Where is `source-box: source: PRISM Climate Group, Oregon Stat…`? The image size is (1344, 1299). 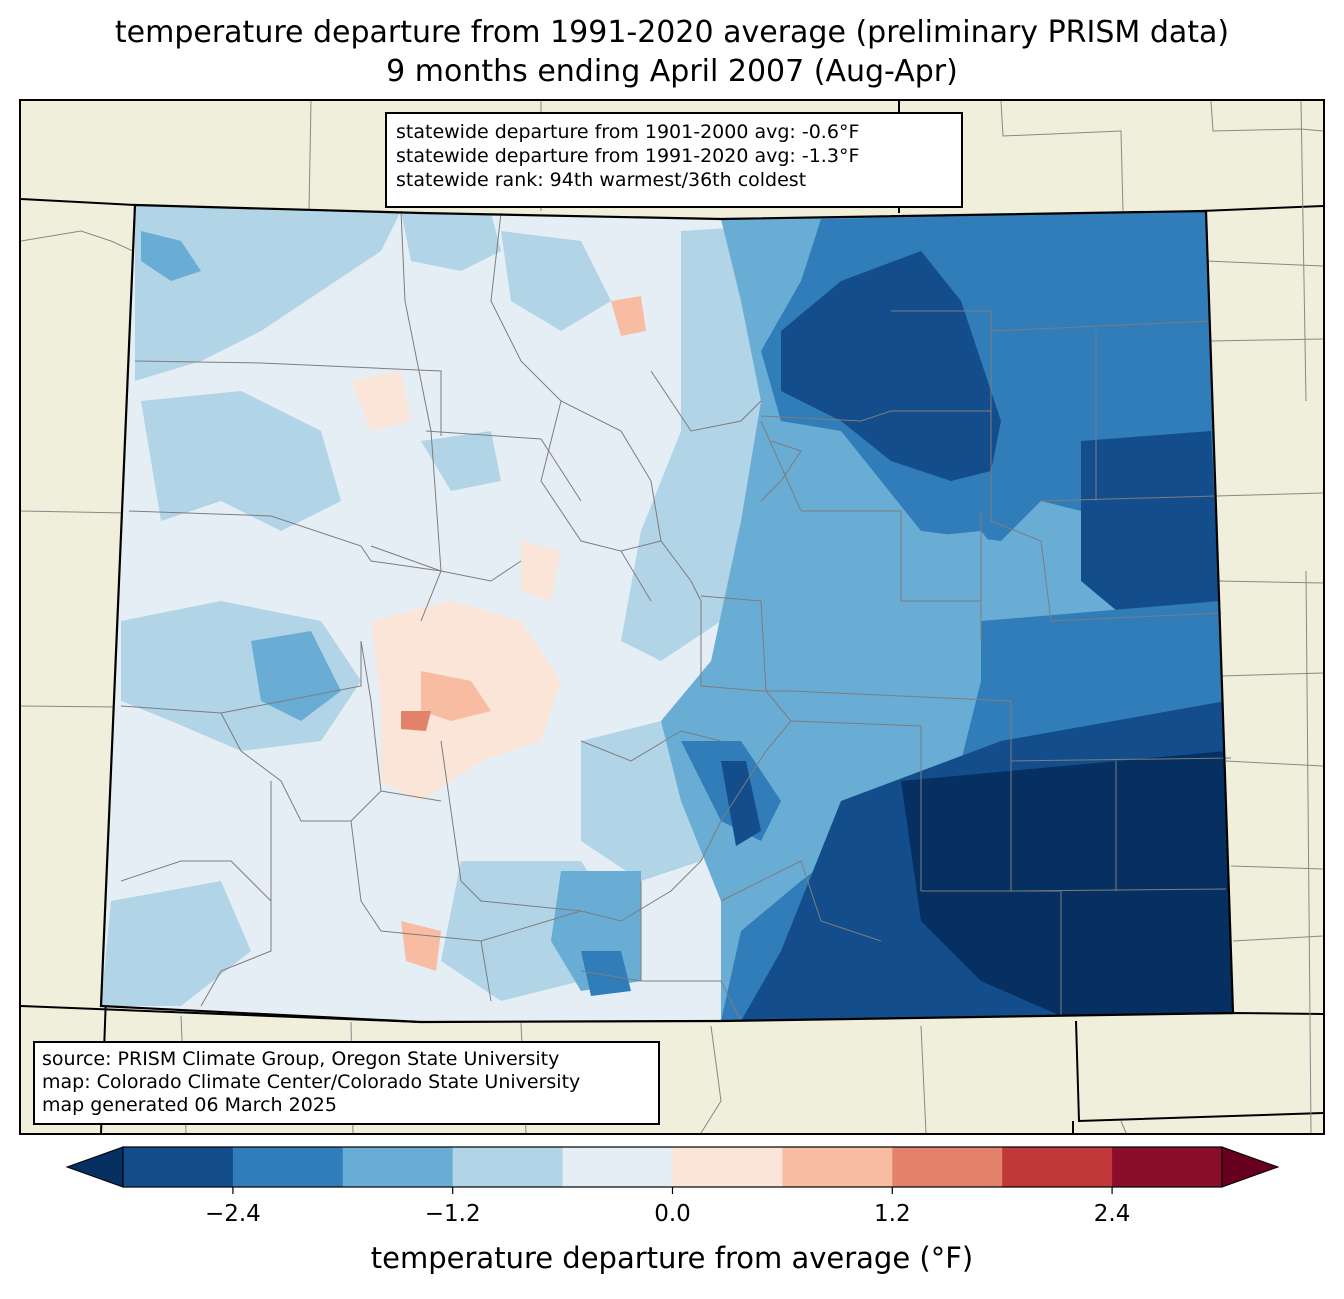
source-box: source: PRISM Climate Group, Oregon Stat… is located at coordinates (346, 1083).